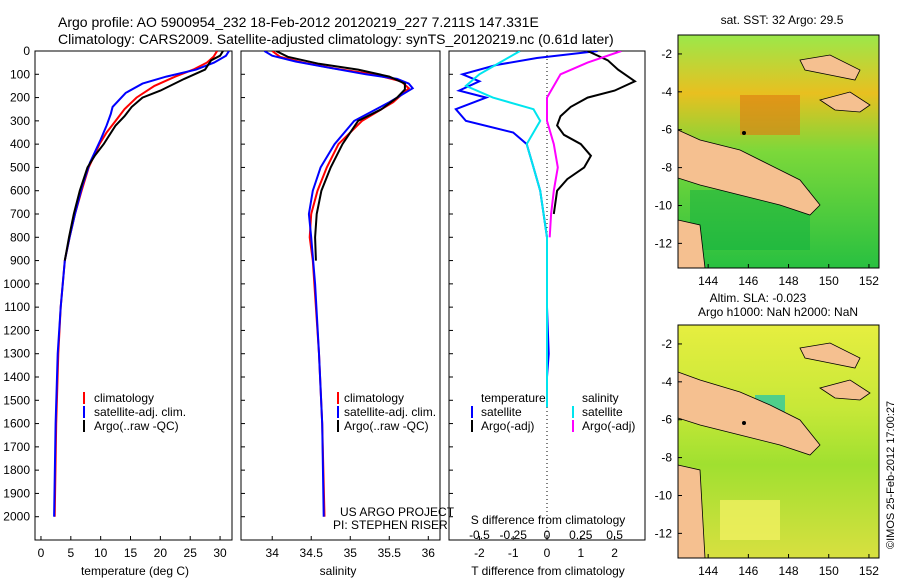 The height and width of the screenshot is (580, 900). I want to click on s-difference-label: S difference from climatology, so click(548, 520).